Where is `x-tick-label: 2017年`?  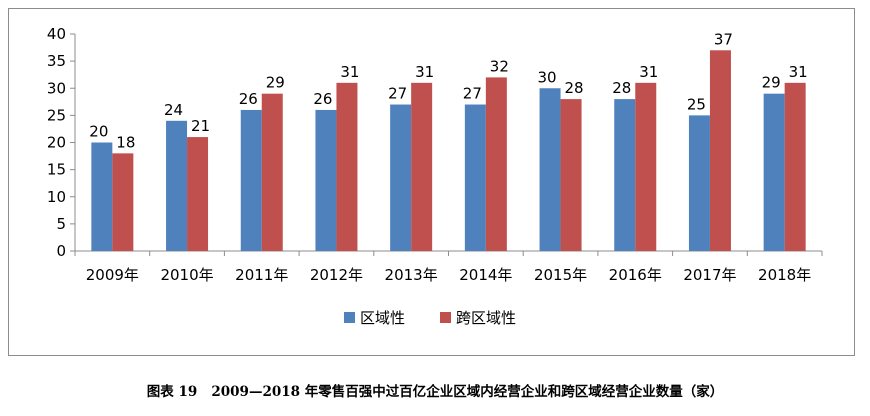
x-tick-label: 2017年 is located at coordinates (709, 275).